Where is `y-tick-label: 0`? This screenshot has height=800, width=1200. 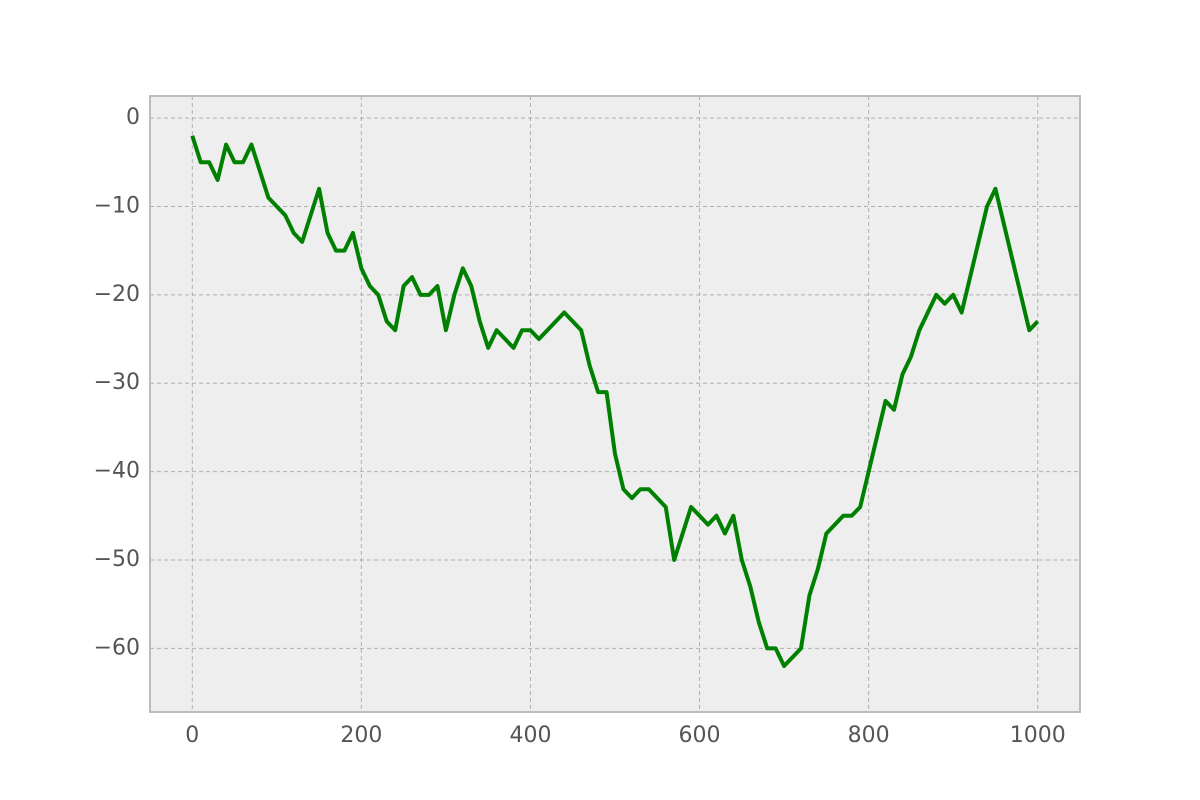 y-tick-label: 0 is located at coordinates (133, 117).